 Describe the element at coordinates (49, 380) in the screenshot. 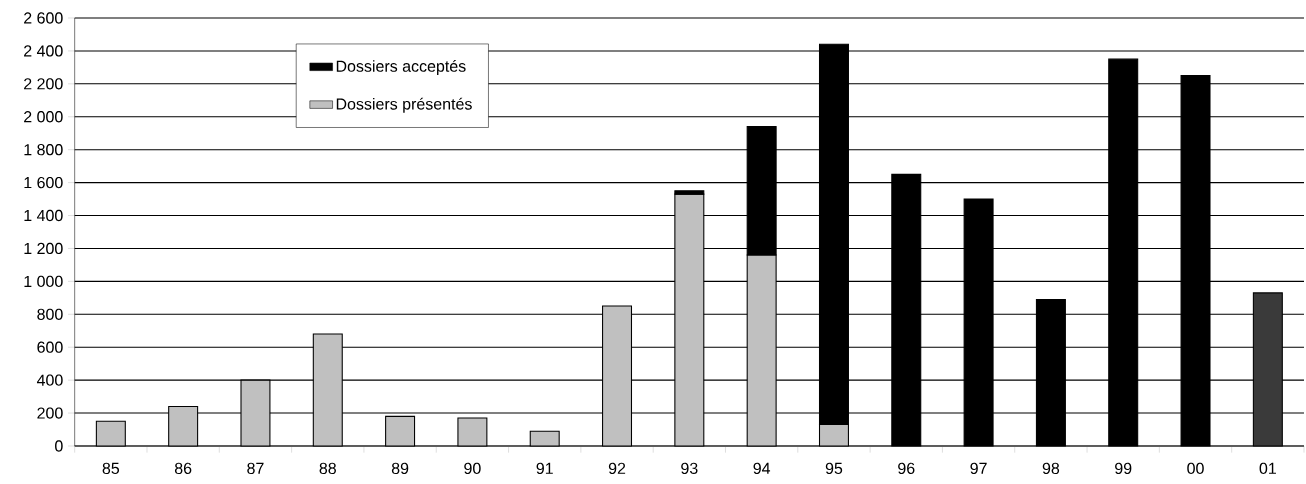

I see `y-tick-label: 400` at that location.